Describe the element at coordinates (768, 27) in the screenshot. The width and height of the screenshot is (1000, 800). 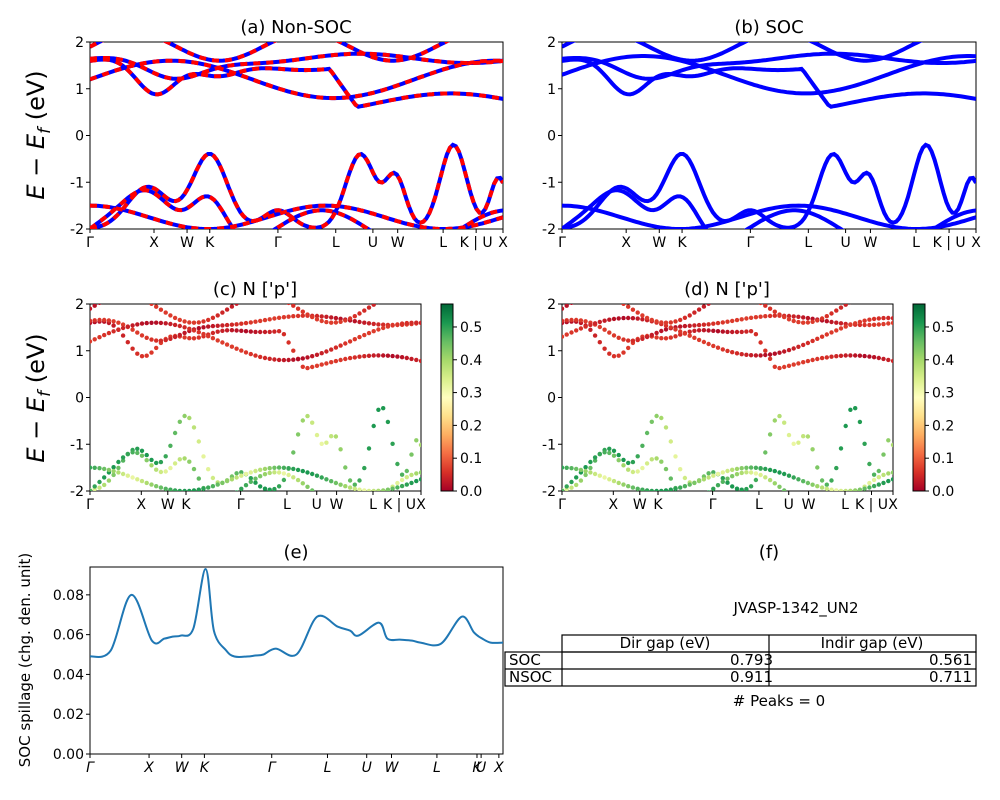
I see `title-b: (b) SOC` at that location.